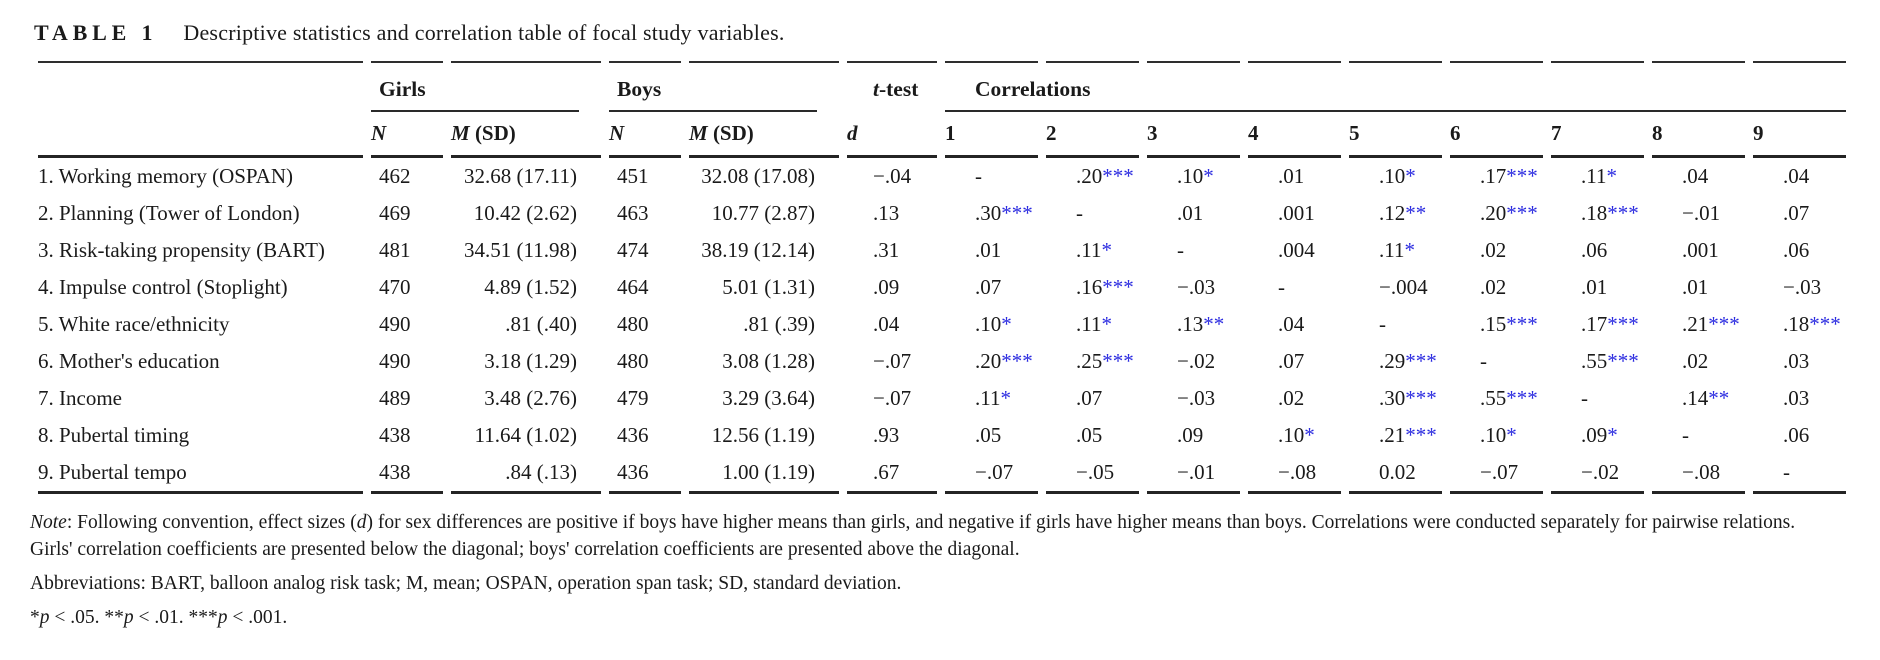 The height and width of the screenshot is (660, 1880). What do you see at coordinates (1802, 287) in the screenshot?
I see `correlation-value: −.03` at bounding box center [1802, 287].